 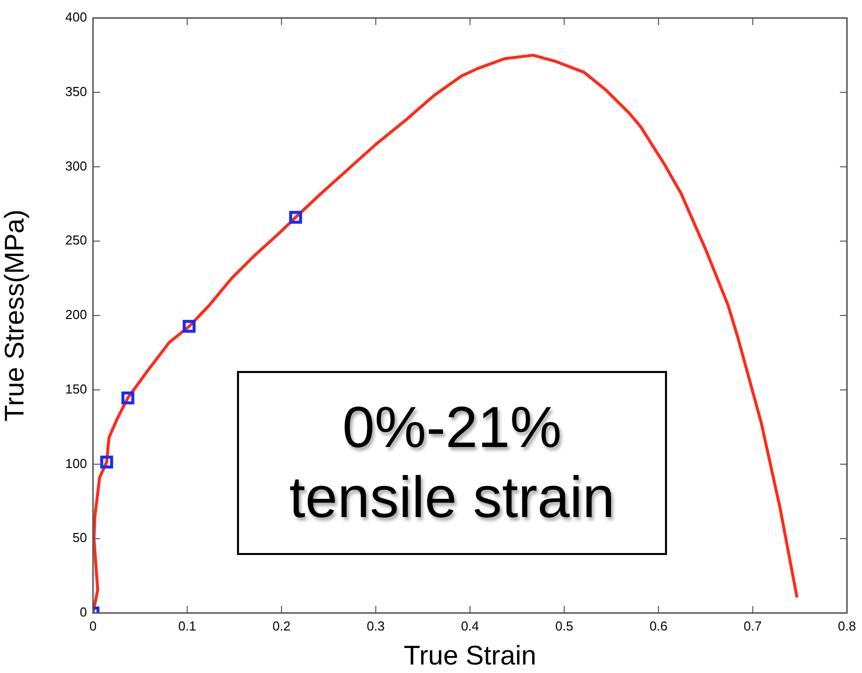 What do you see at coordinates (76, 463) in the screenshot?
I see `y-tick-label: 100` at bounding box center [76, 463].